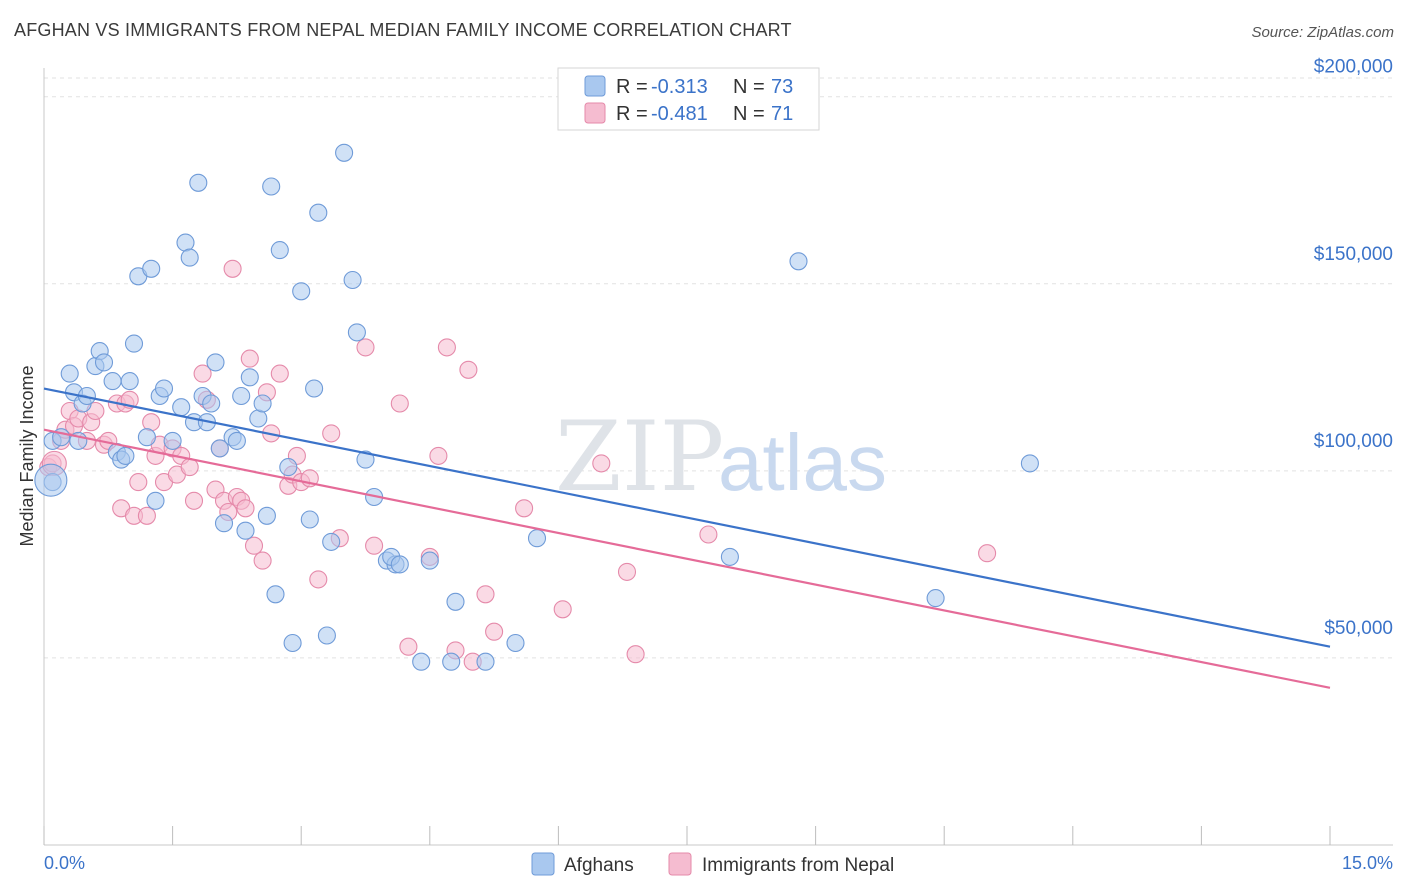 The width and height of the screenshot is (1406, 892). I want to click on watermark-atlas: atlas, so click(802, 462).